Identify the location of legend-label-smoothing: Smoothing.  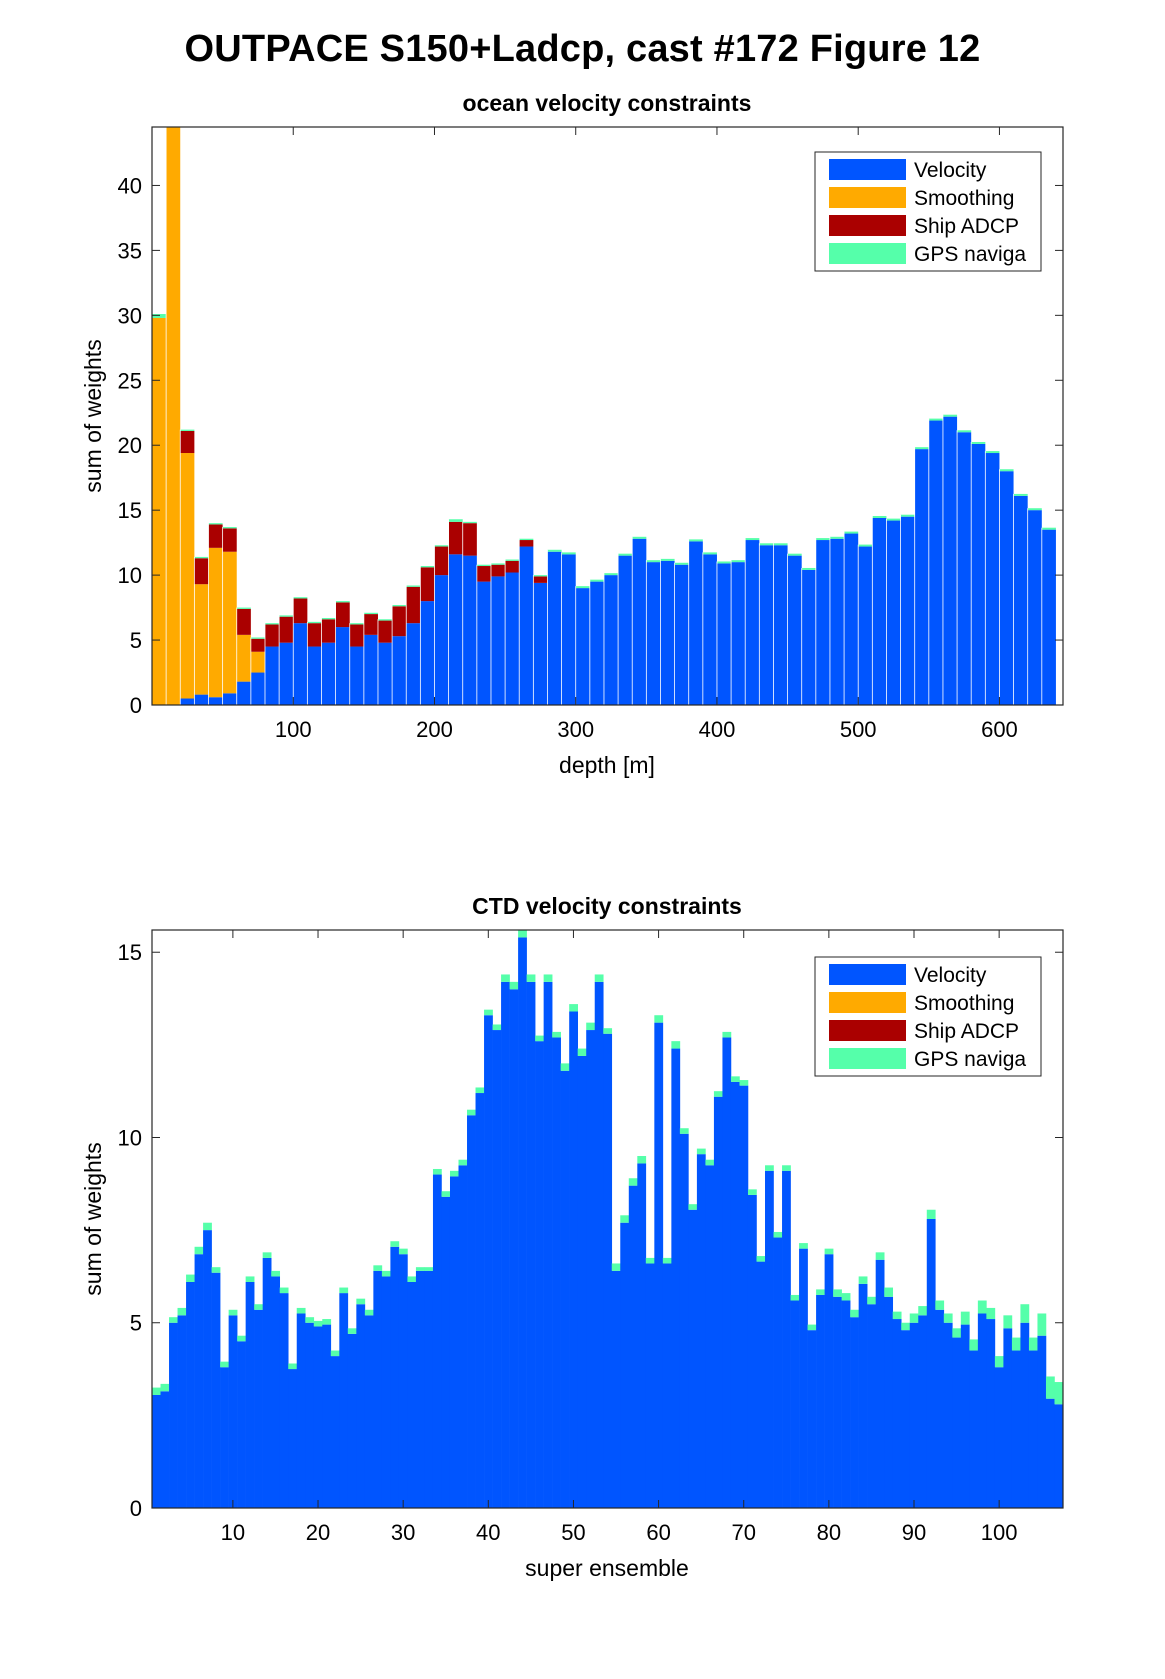
(964, 198).